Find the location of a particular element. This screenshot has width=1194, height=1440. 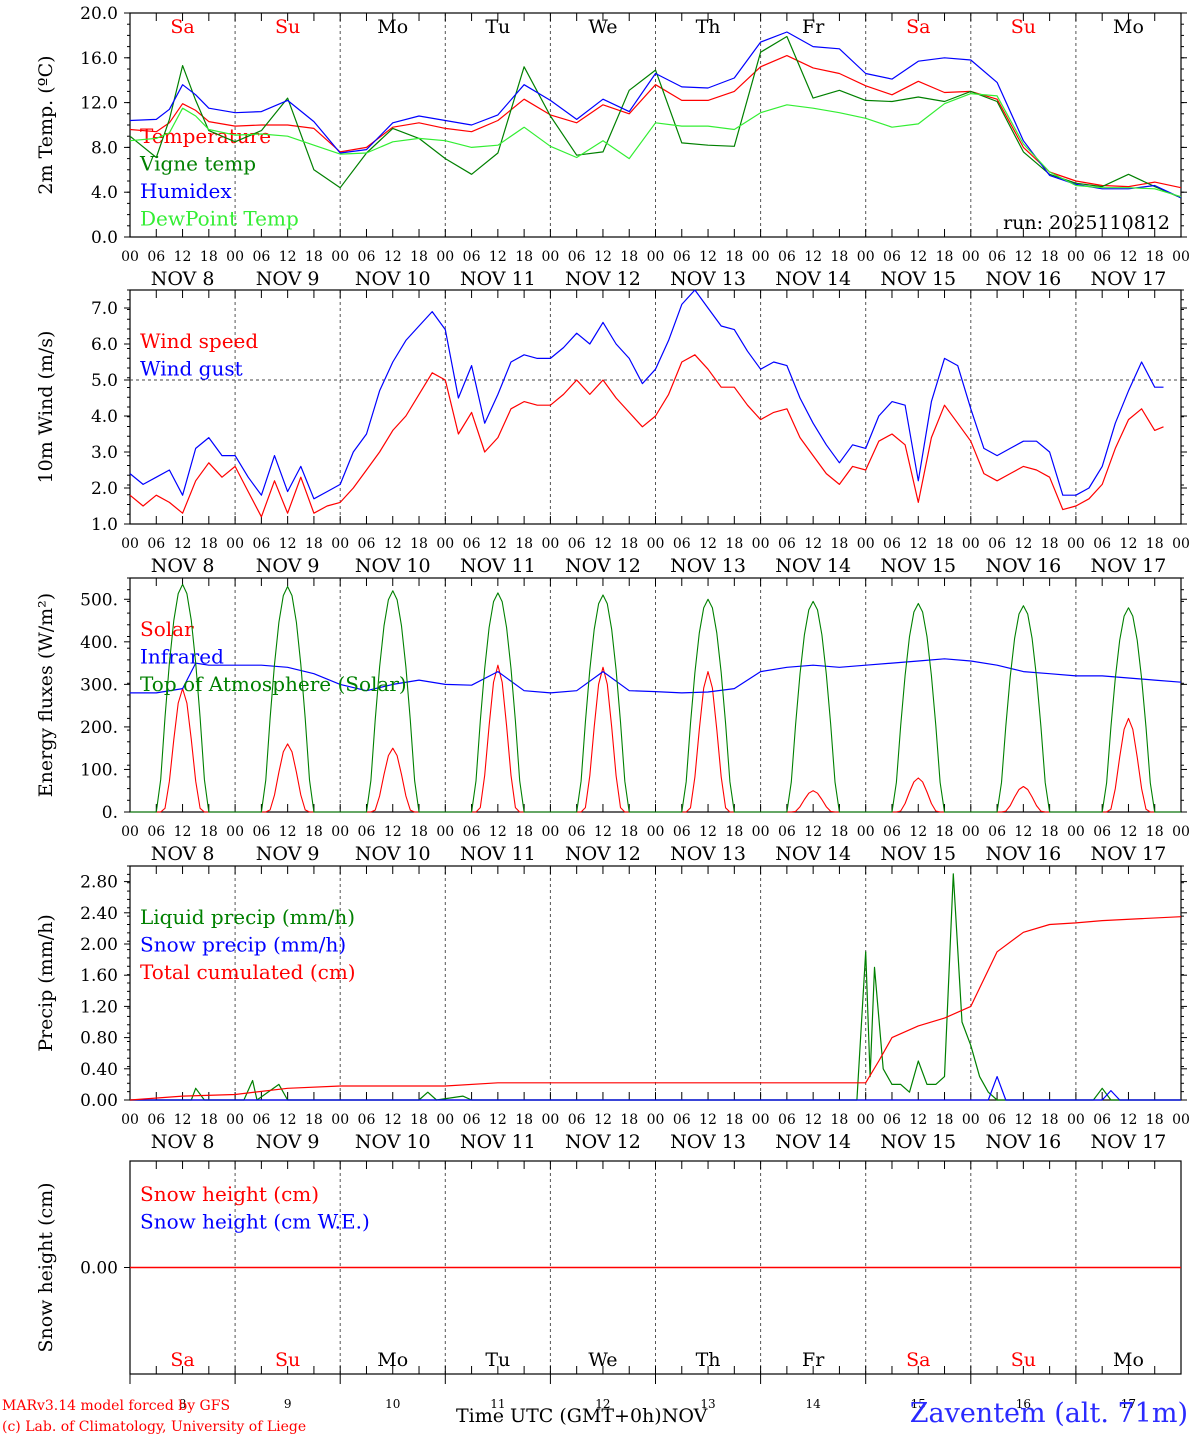

weekday-label: We is located at coordinates (602, 27).